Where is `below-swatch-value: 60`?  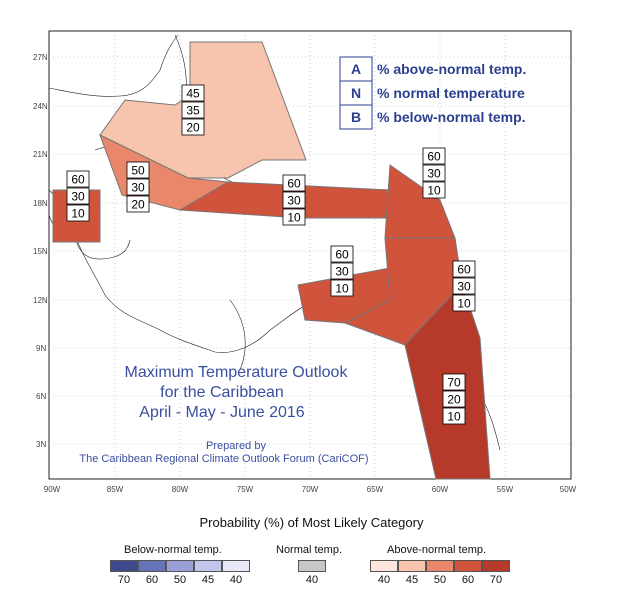
below-swatch-value: 60 is located at coordinates (152, 580).